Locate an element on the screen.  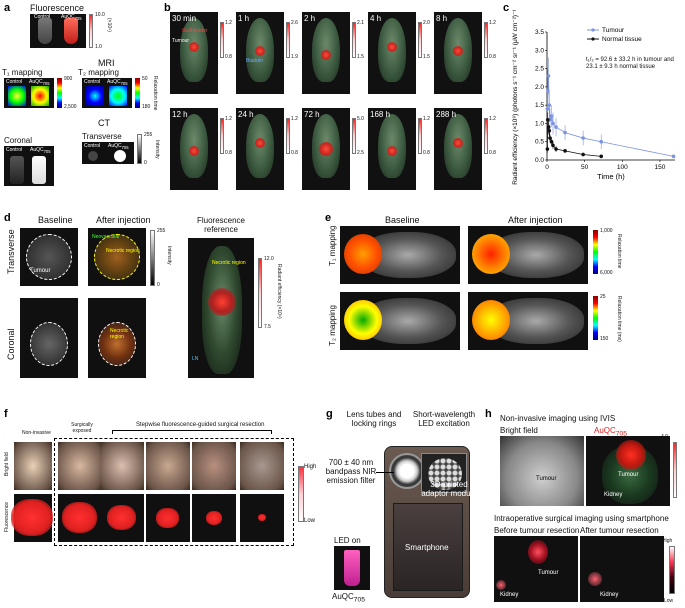
g-smartphone: Smartphone is located at coordinates (427, 522).